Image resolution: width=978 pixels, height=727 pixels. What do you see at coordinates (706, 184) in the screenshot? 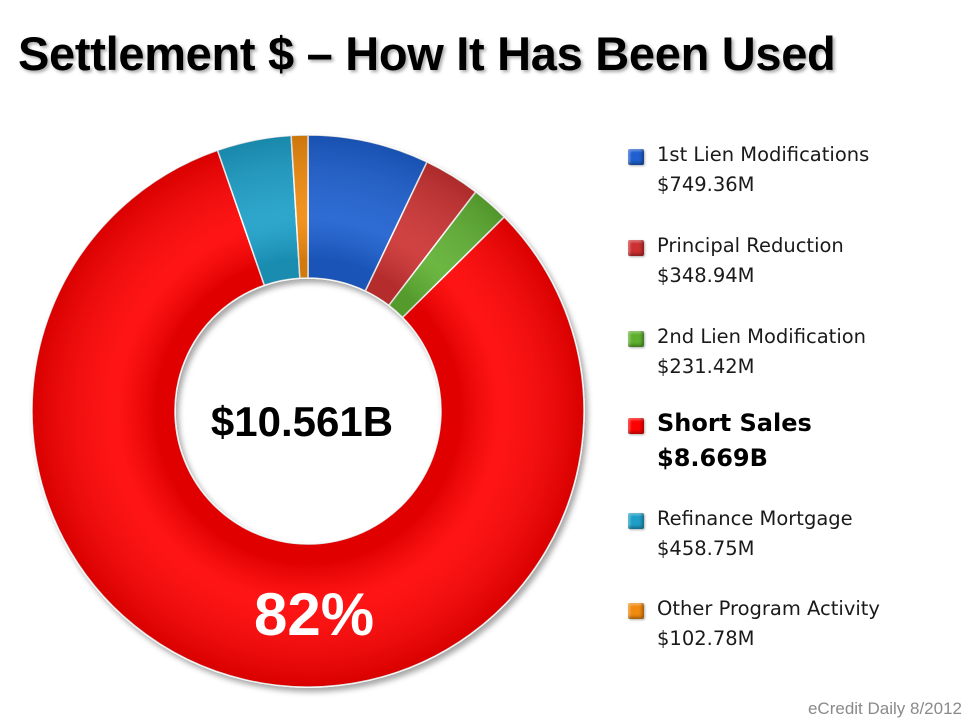
I see `legend-amount: $749.36M` at bounding box center [706, 184].